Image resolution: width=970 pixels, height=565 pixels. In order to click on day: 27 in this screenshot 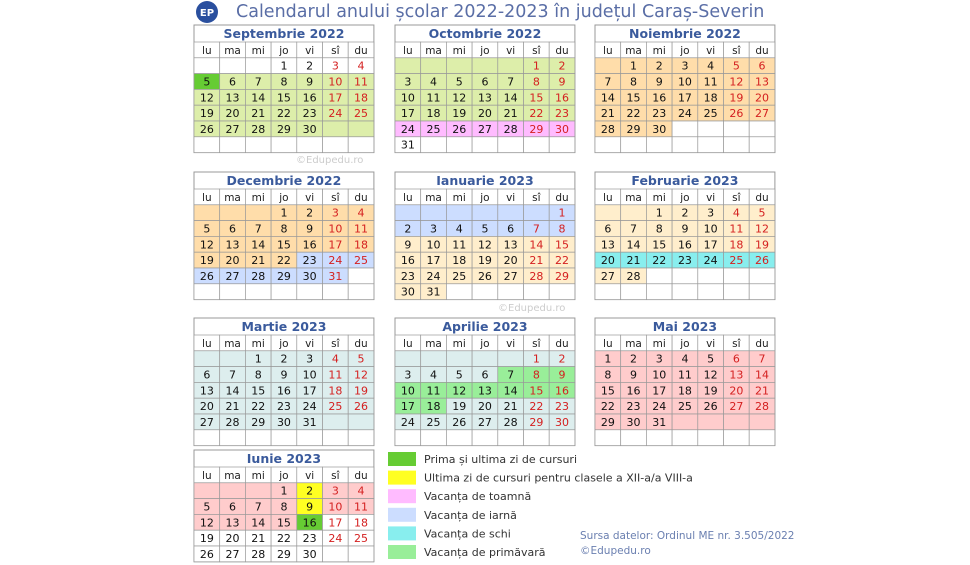, I will do `click(762, 113)`.